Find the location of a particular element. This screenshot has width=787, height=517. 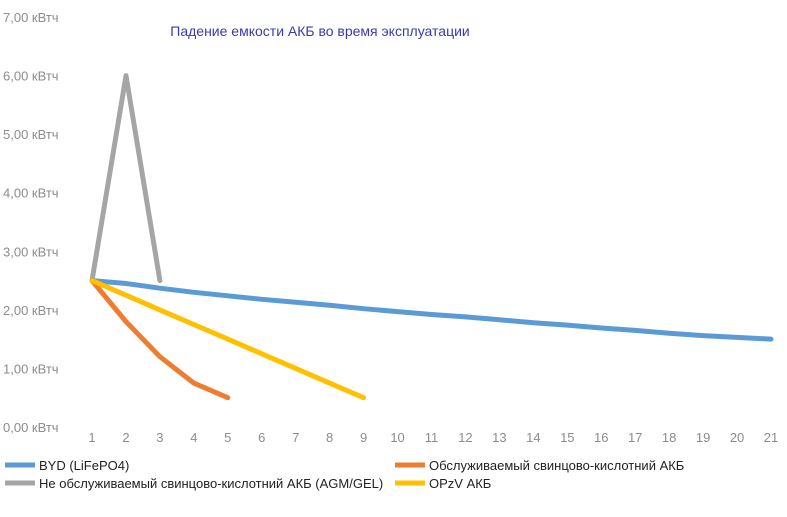

x-tick-label: 12 is located at coordinates (465, 437).